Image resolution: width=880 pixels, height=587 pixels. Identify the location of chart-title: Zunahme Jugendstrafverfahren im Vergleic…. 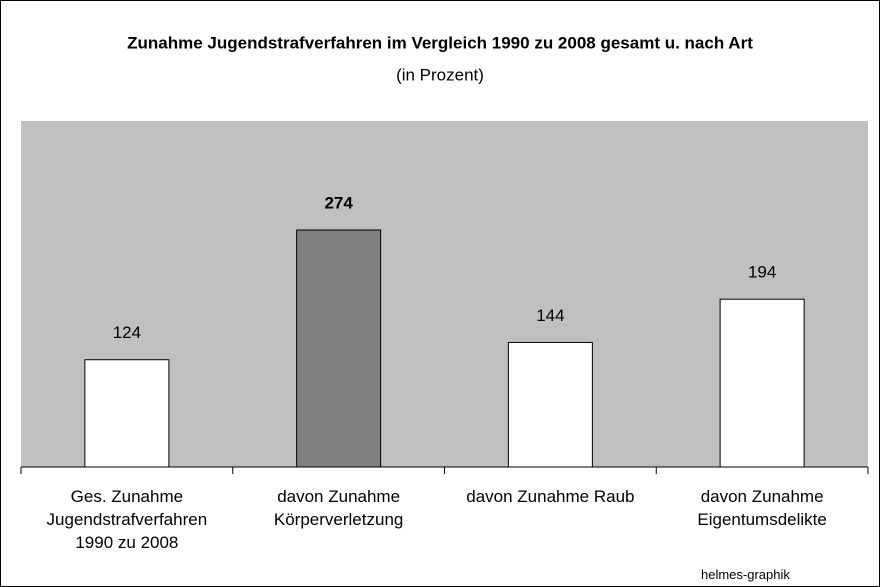
(440, 42).